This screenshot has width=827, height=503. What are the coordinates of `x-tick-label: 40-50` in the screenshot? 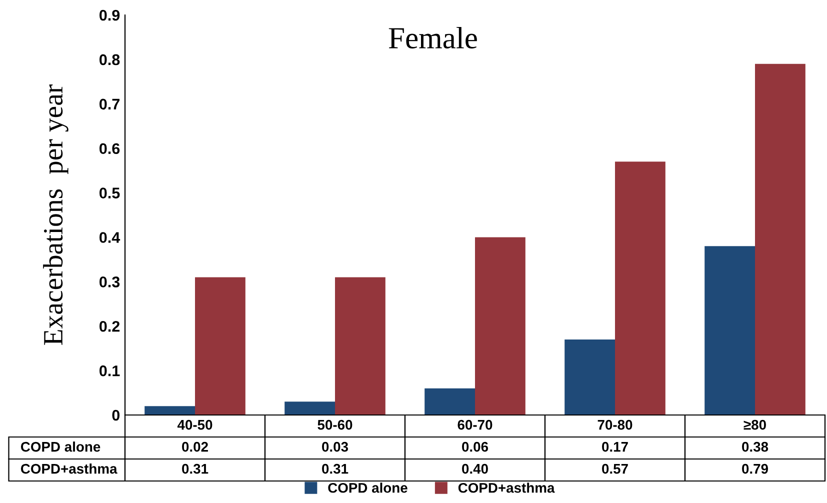 It's located at (194, 425).